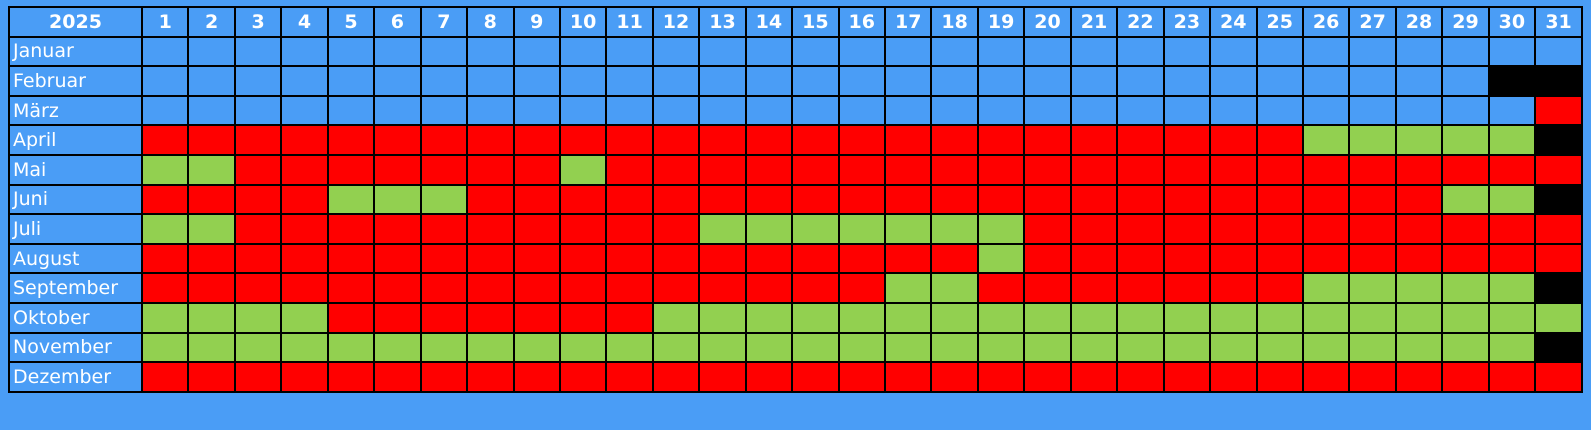  Describe the element at coordinates (676, 22) in the screenshot. I see `day-number: 12` at that location.